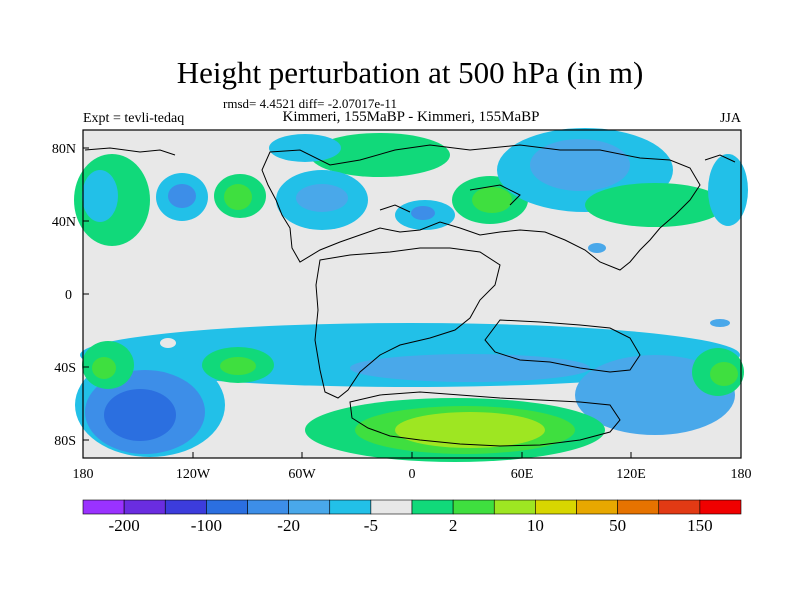  I want to click on coastline-antarctica, so click(485, 419).